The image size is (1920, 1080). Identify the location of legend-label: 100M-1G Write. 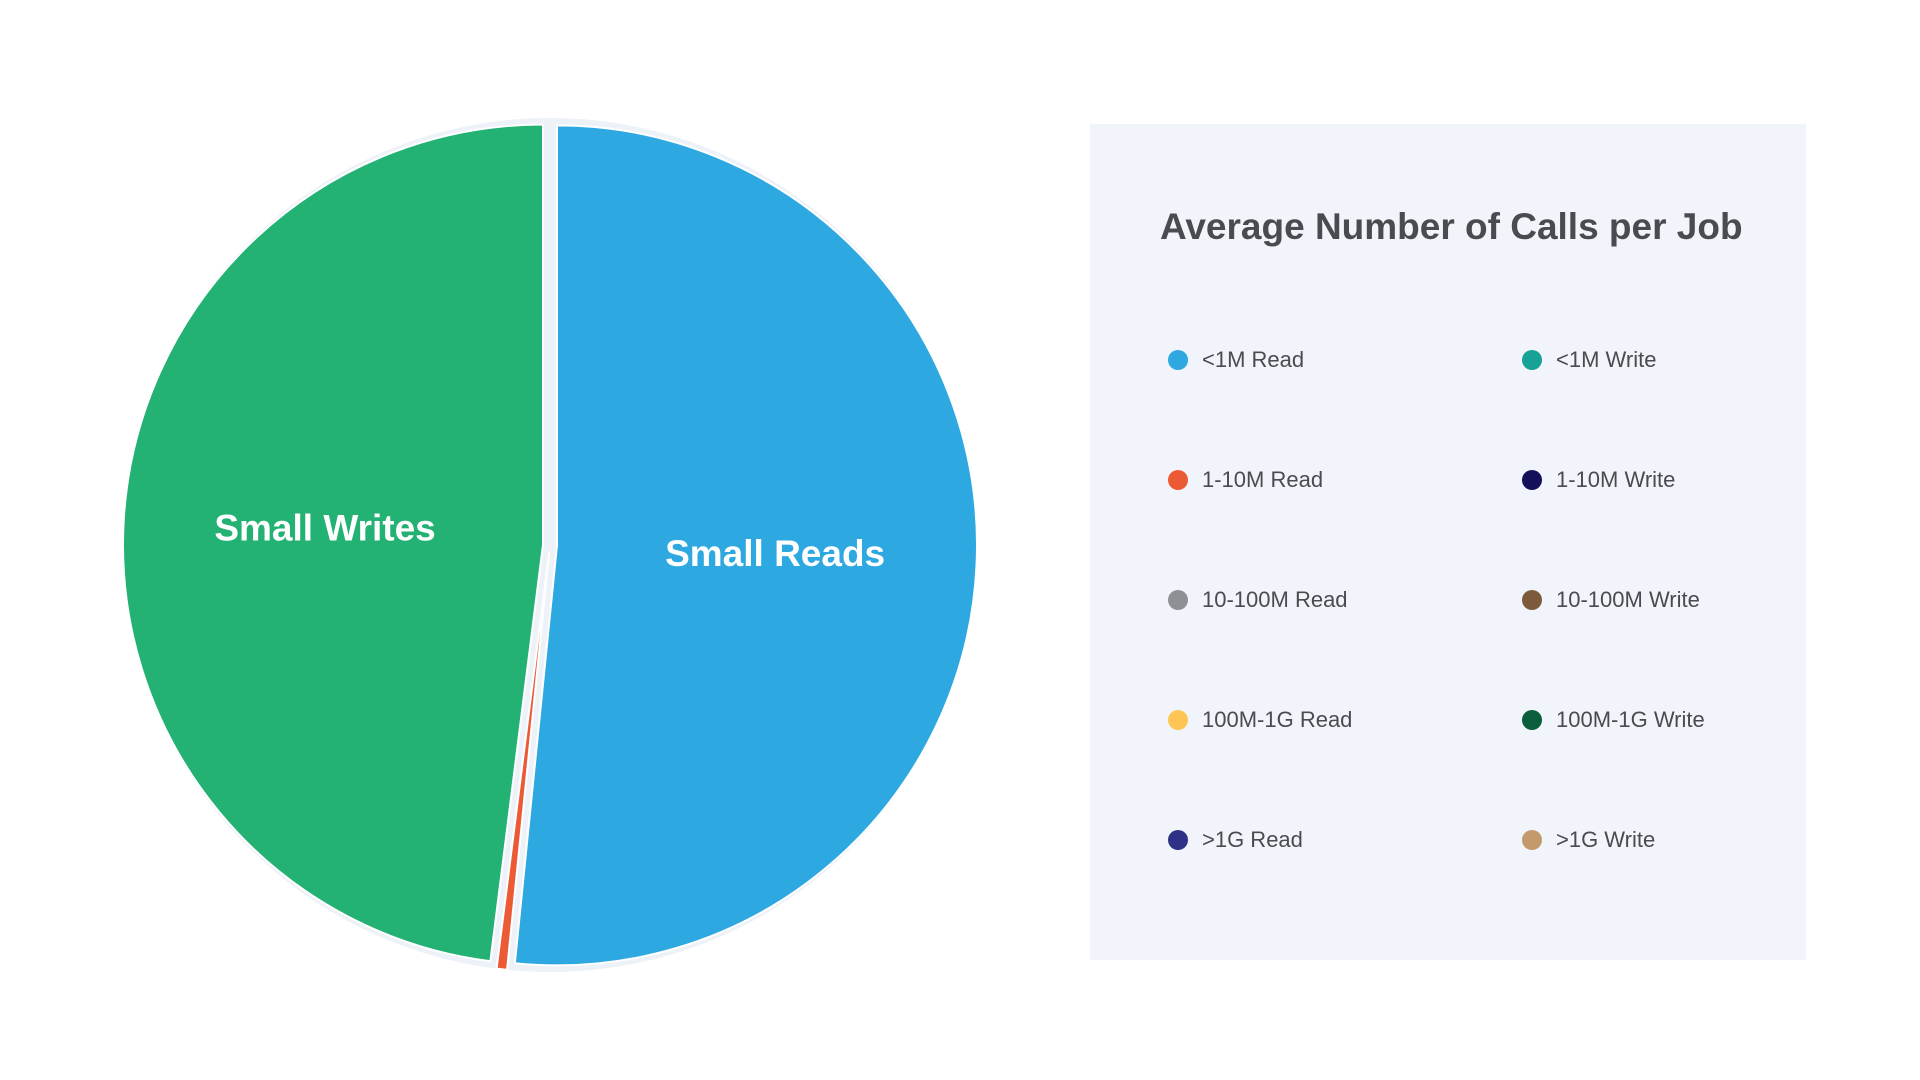
(1630, 719).